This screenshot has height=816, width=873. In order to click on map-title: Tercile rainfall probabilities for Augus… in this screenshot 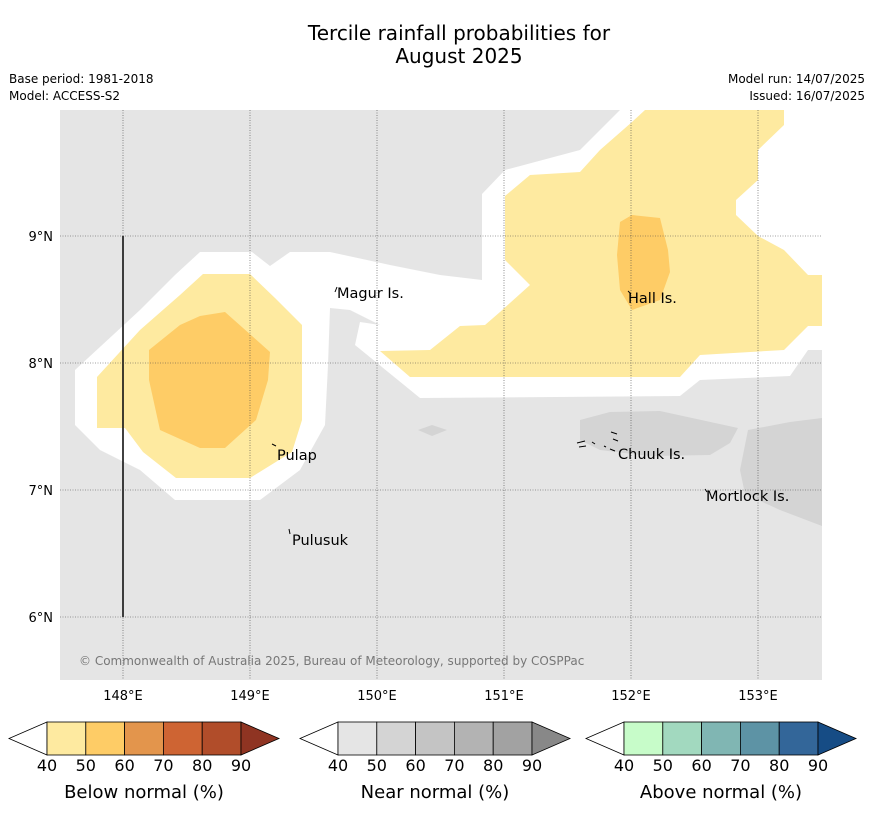, I will do `click(436, 45)`.